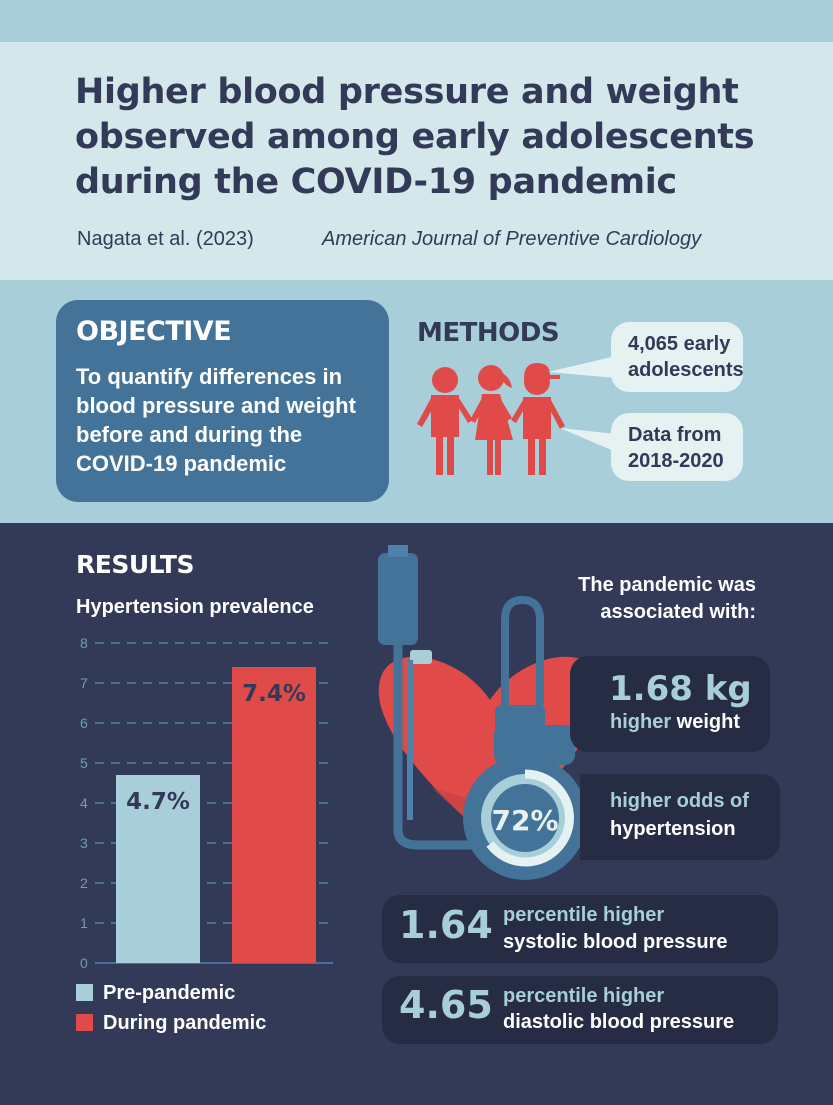 The width and height of the screenshot is (833, 1105). I want to click on methods-title: METHODS, so click(488, 333).